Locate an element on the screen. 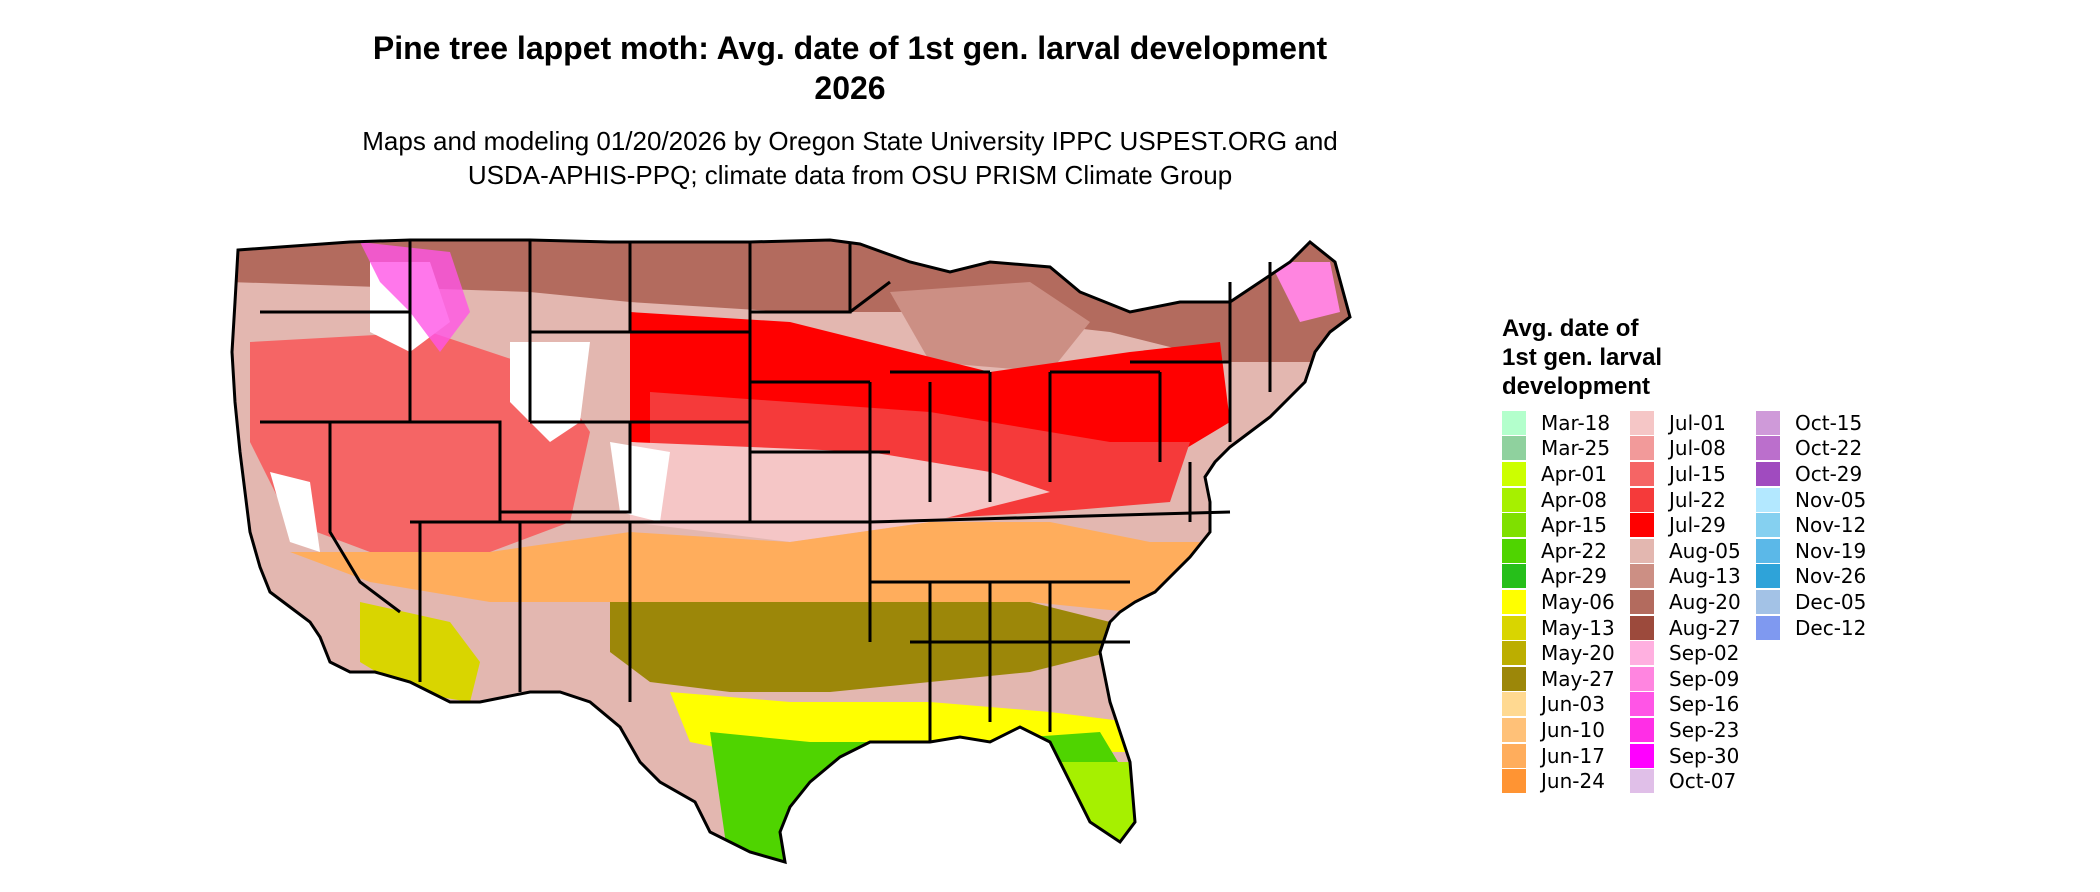 The image size is (2100, 892). legend-label: Jul-15 is located at coordinates (1697, 473).